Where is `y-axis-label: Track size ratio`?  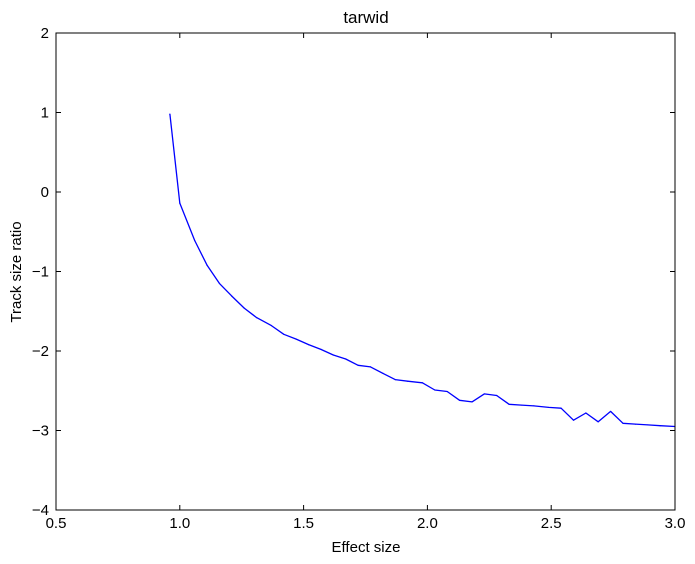 y-axis-label: Track size ratio is located at coordinates (16, 271).